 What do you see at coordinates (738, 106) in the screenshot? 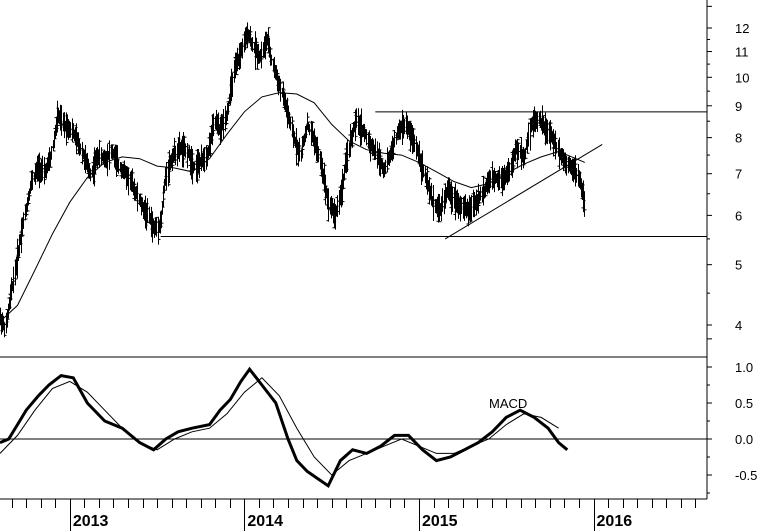
I see `price-y-tick-label: 9` at bounding box center [738, 106].